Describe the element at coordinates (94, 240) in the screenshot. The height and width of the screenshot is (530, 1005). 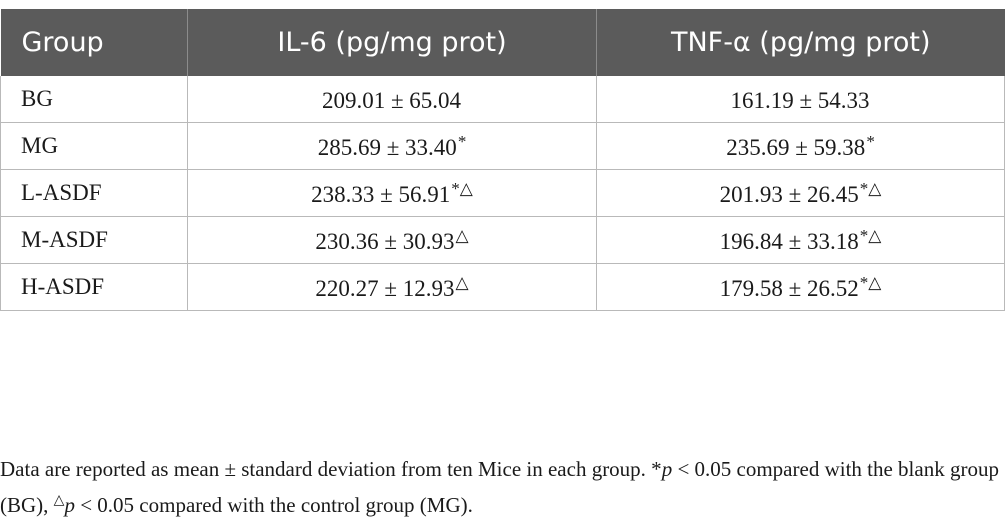
I see `cell-group: M-ASDF` at that location.